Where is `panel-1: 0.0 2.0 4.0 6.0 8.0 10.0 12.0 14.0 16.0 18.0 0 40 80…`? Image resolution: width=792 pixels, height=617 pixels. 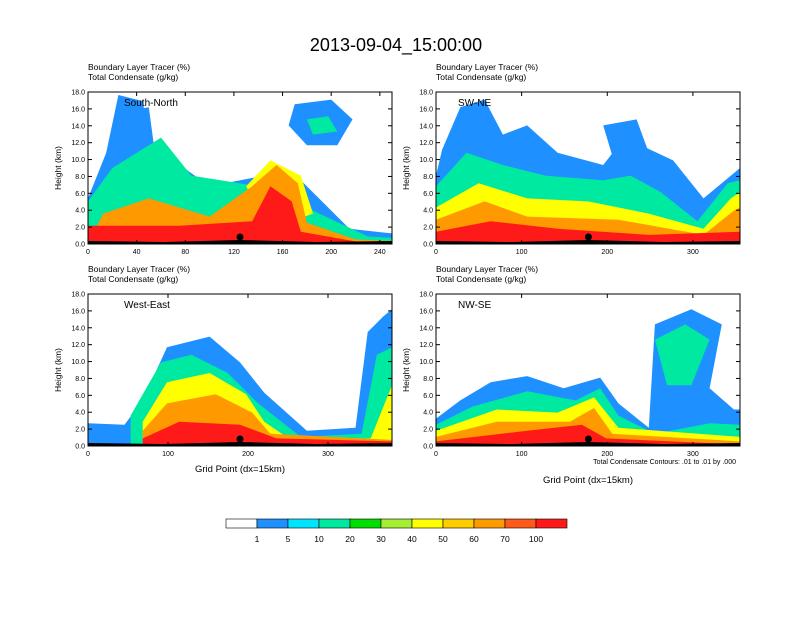 panel-1: 0.0 2.0 4.0 6.0 8.0 10.0 12.0 14.0 16.0 18.0 0 40 80… is located at coordinates (223, 159).